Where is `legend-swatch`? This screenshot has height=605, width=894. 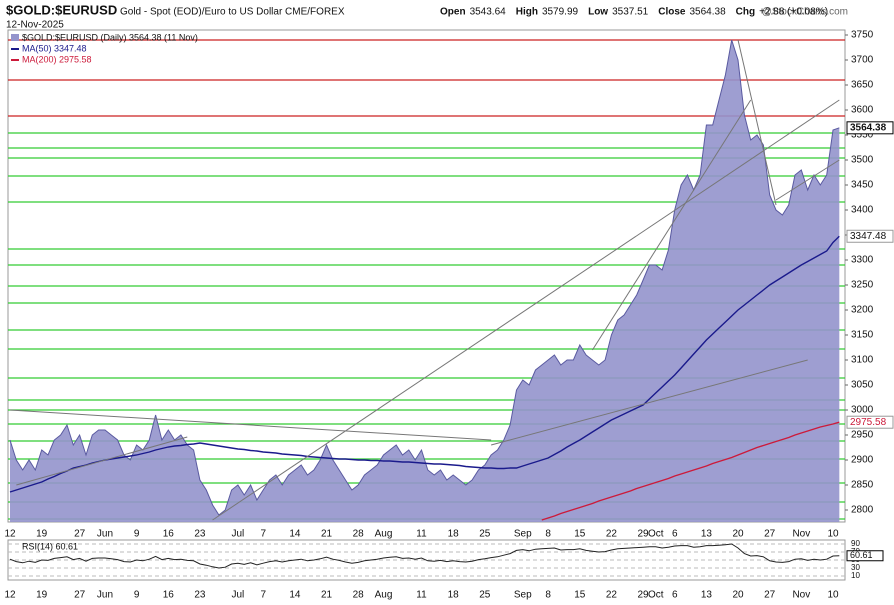
legend-swatch is located at coordinates (15, 37).